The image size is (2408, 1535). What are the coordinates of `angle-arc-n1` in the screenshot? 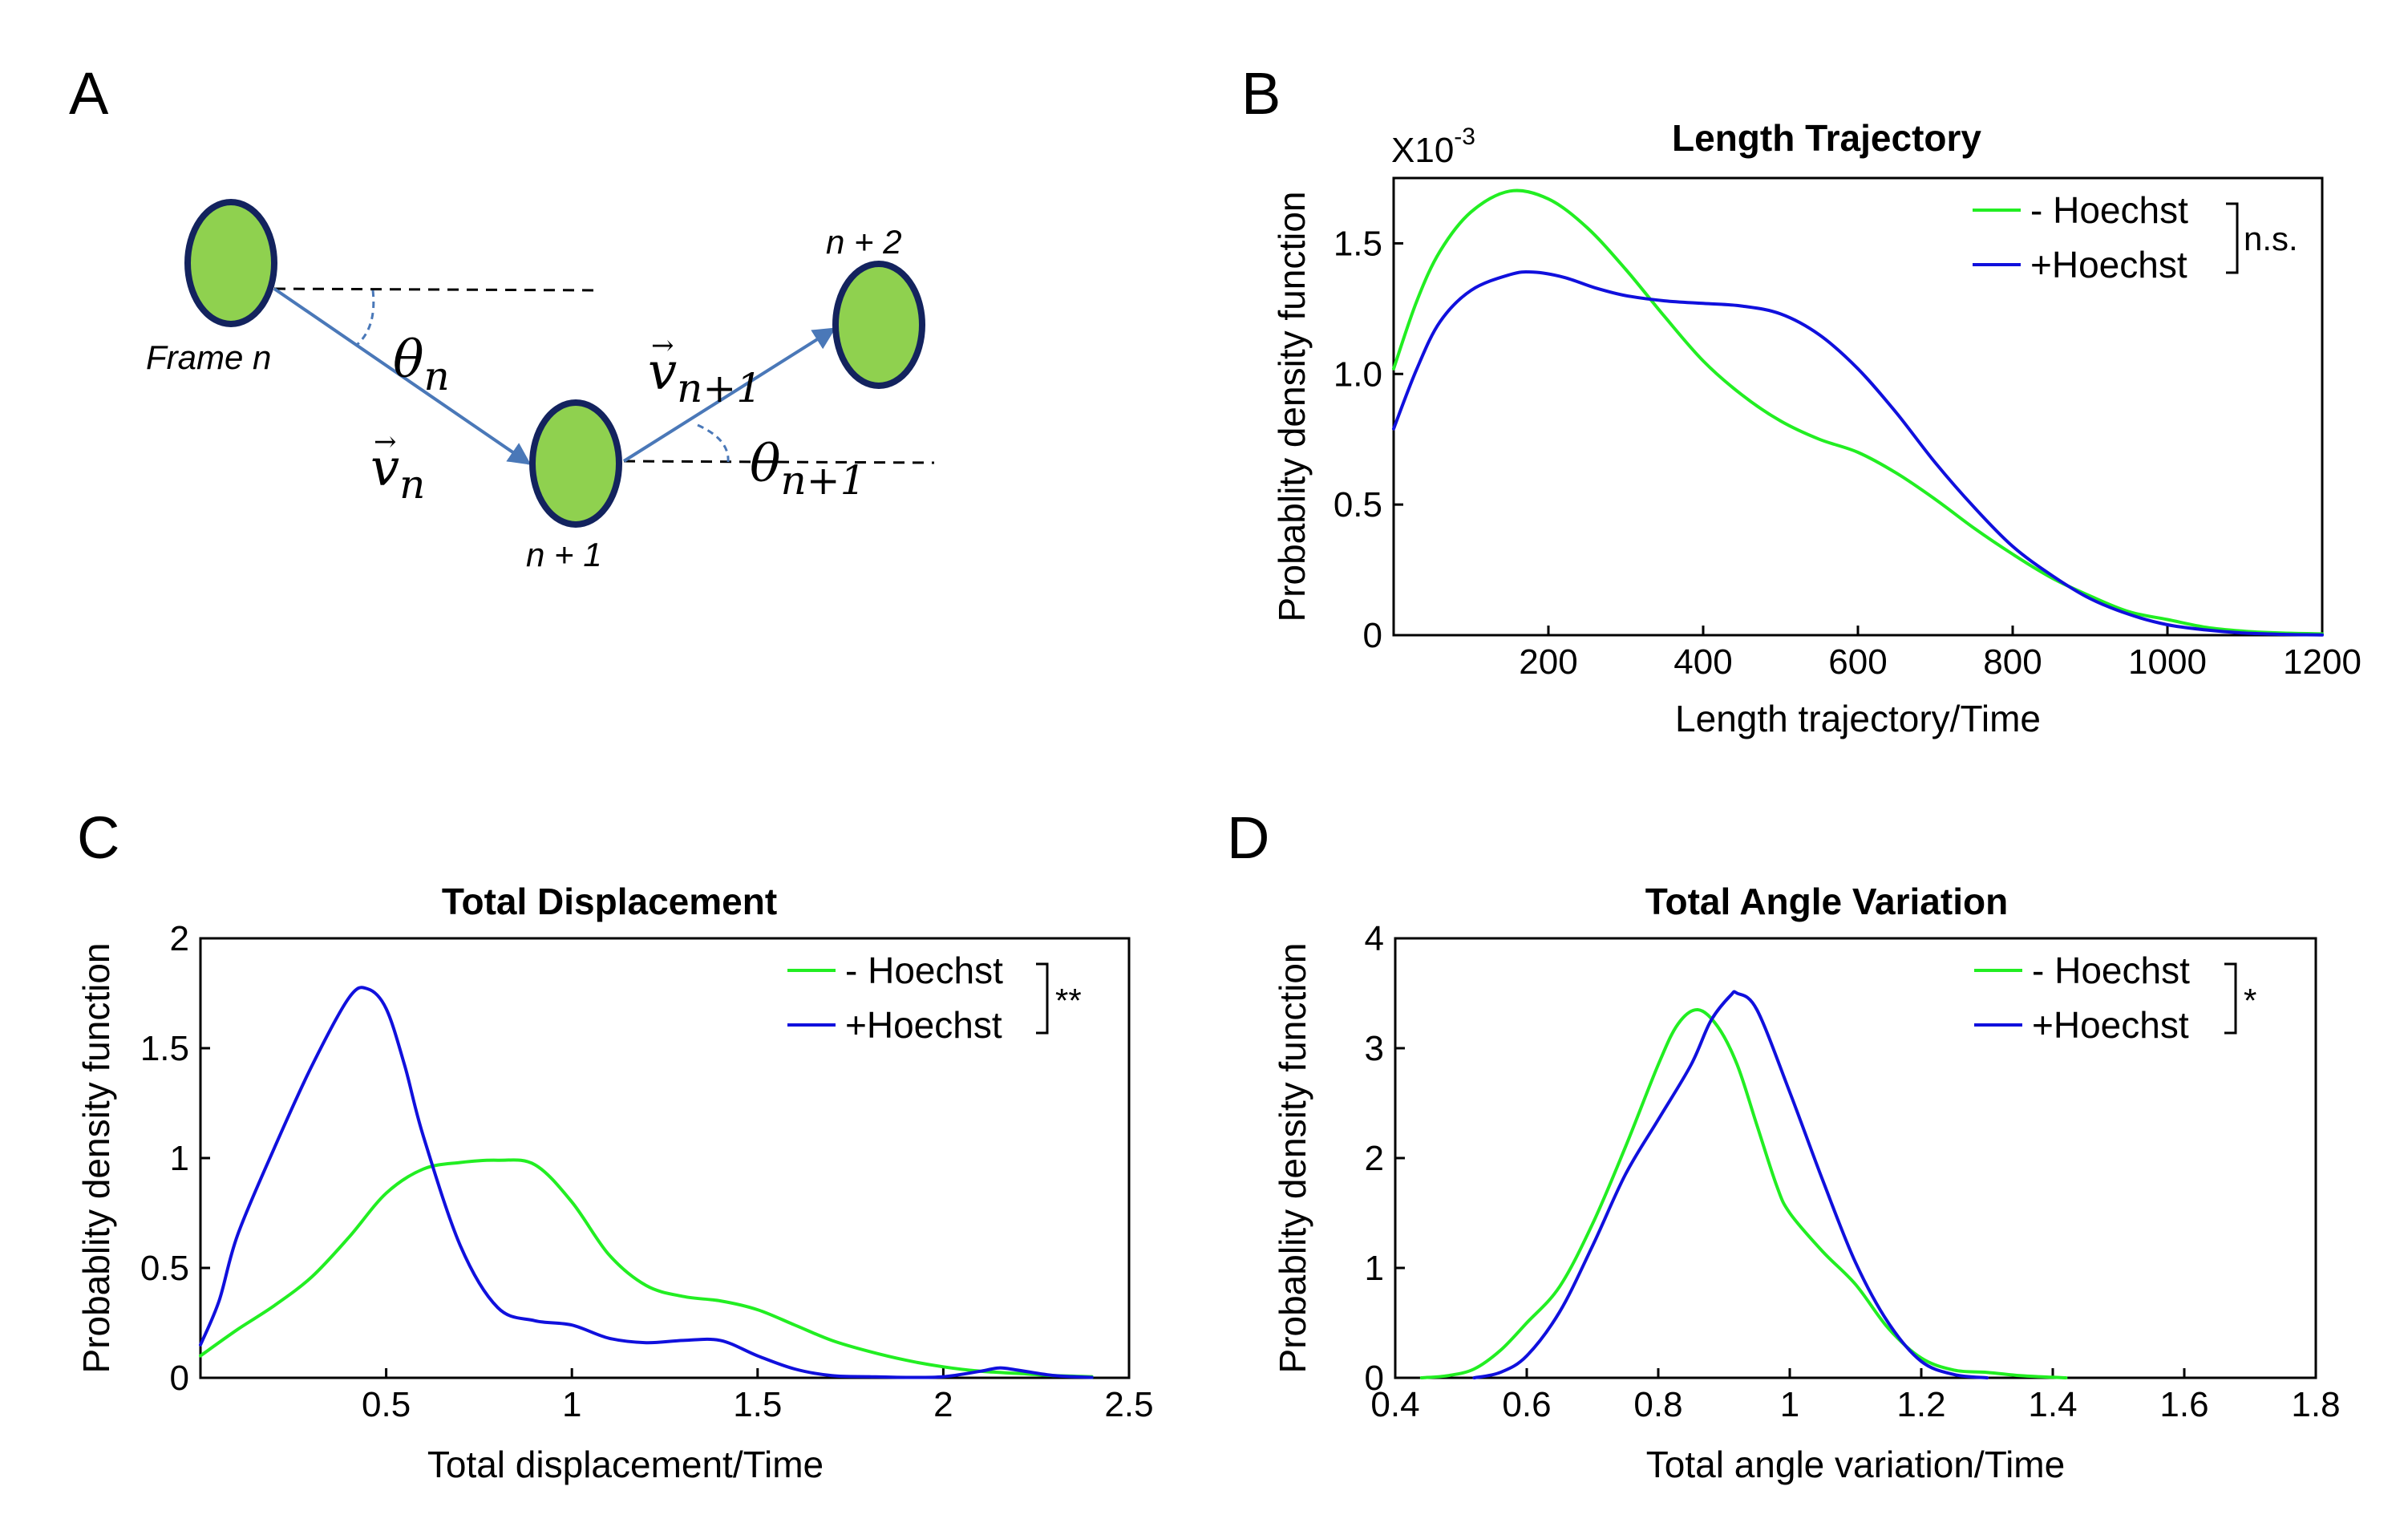 It's located at (713, 443).